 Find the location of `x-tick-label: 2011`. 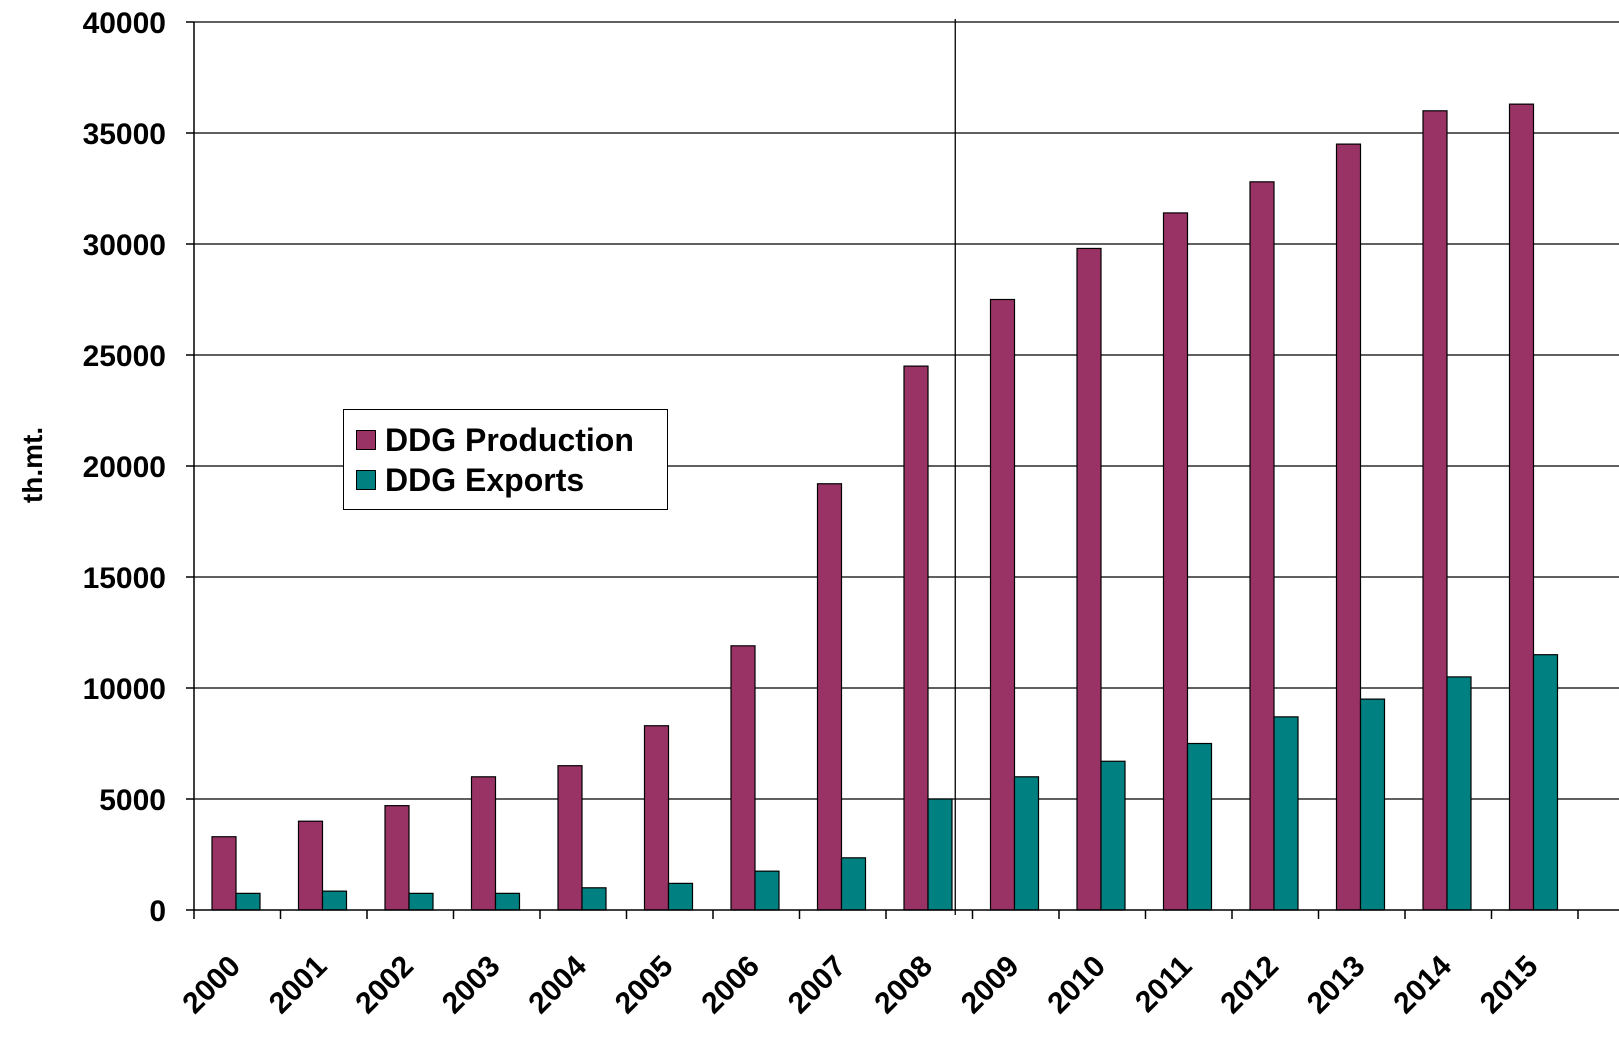

x-tick-label: 2011 is located at coordinates (1163, 984).